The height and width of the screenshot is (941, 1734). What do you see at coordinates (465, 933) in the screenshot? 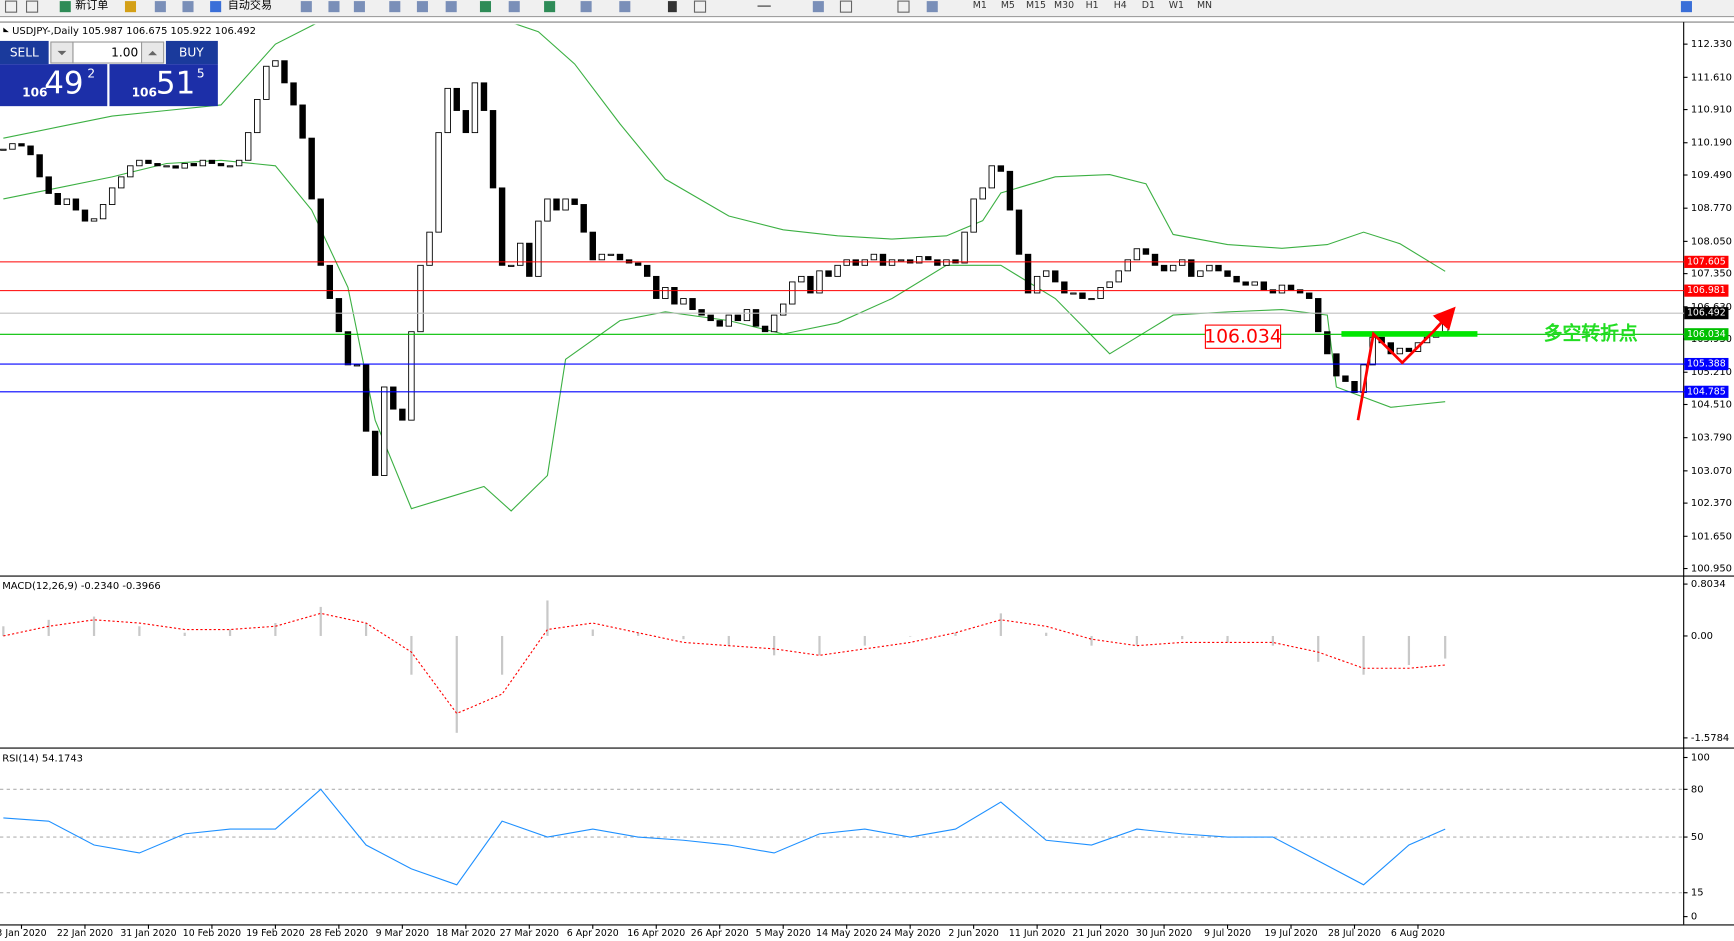
I see `x-tick-label: 18 Mar 2020` at bounding box center [465, 933].